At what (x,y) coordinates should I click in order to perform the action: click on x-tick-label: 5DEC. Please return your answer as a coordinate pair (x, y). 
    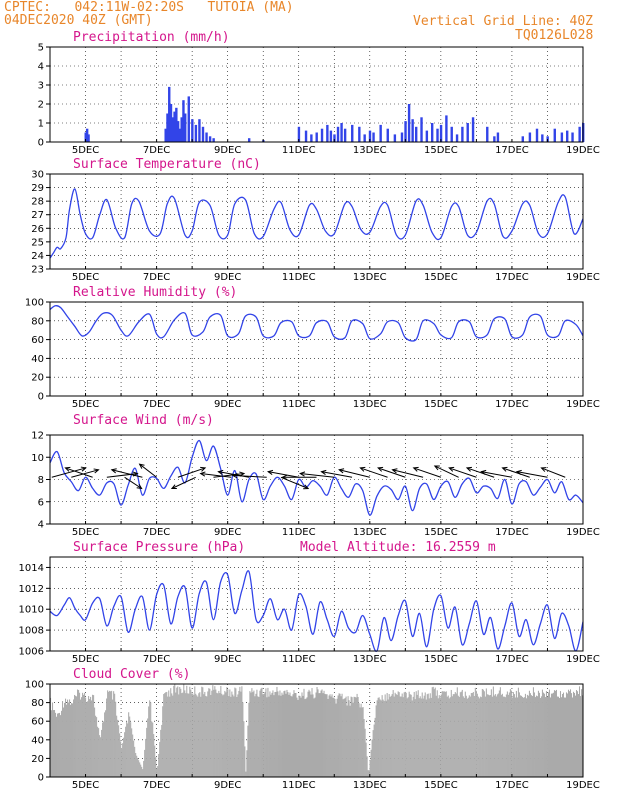
    Looking at the image, I should click on (85, 659).